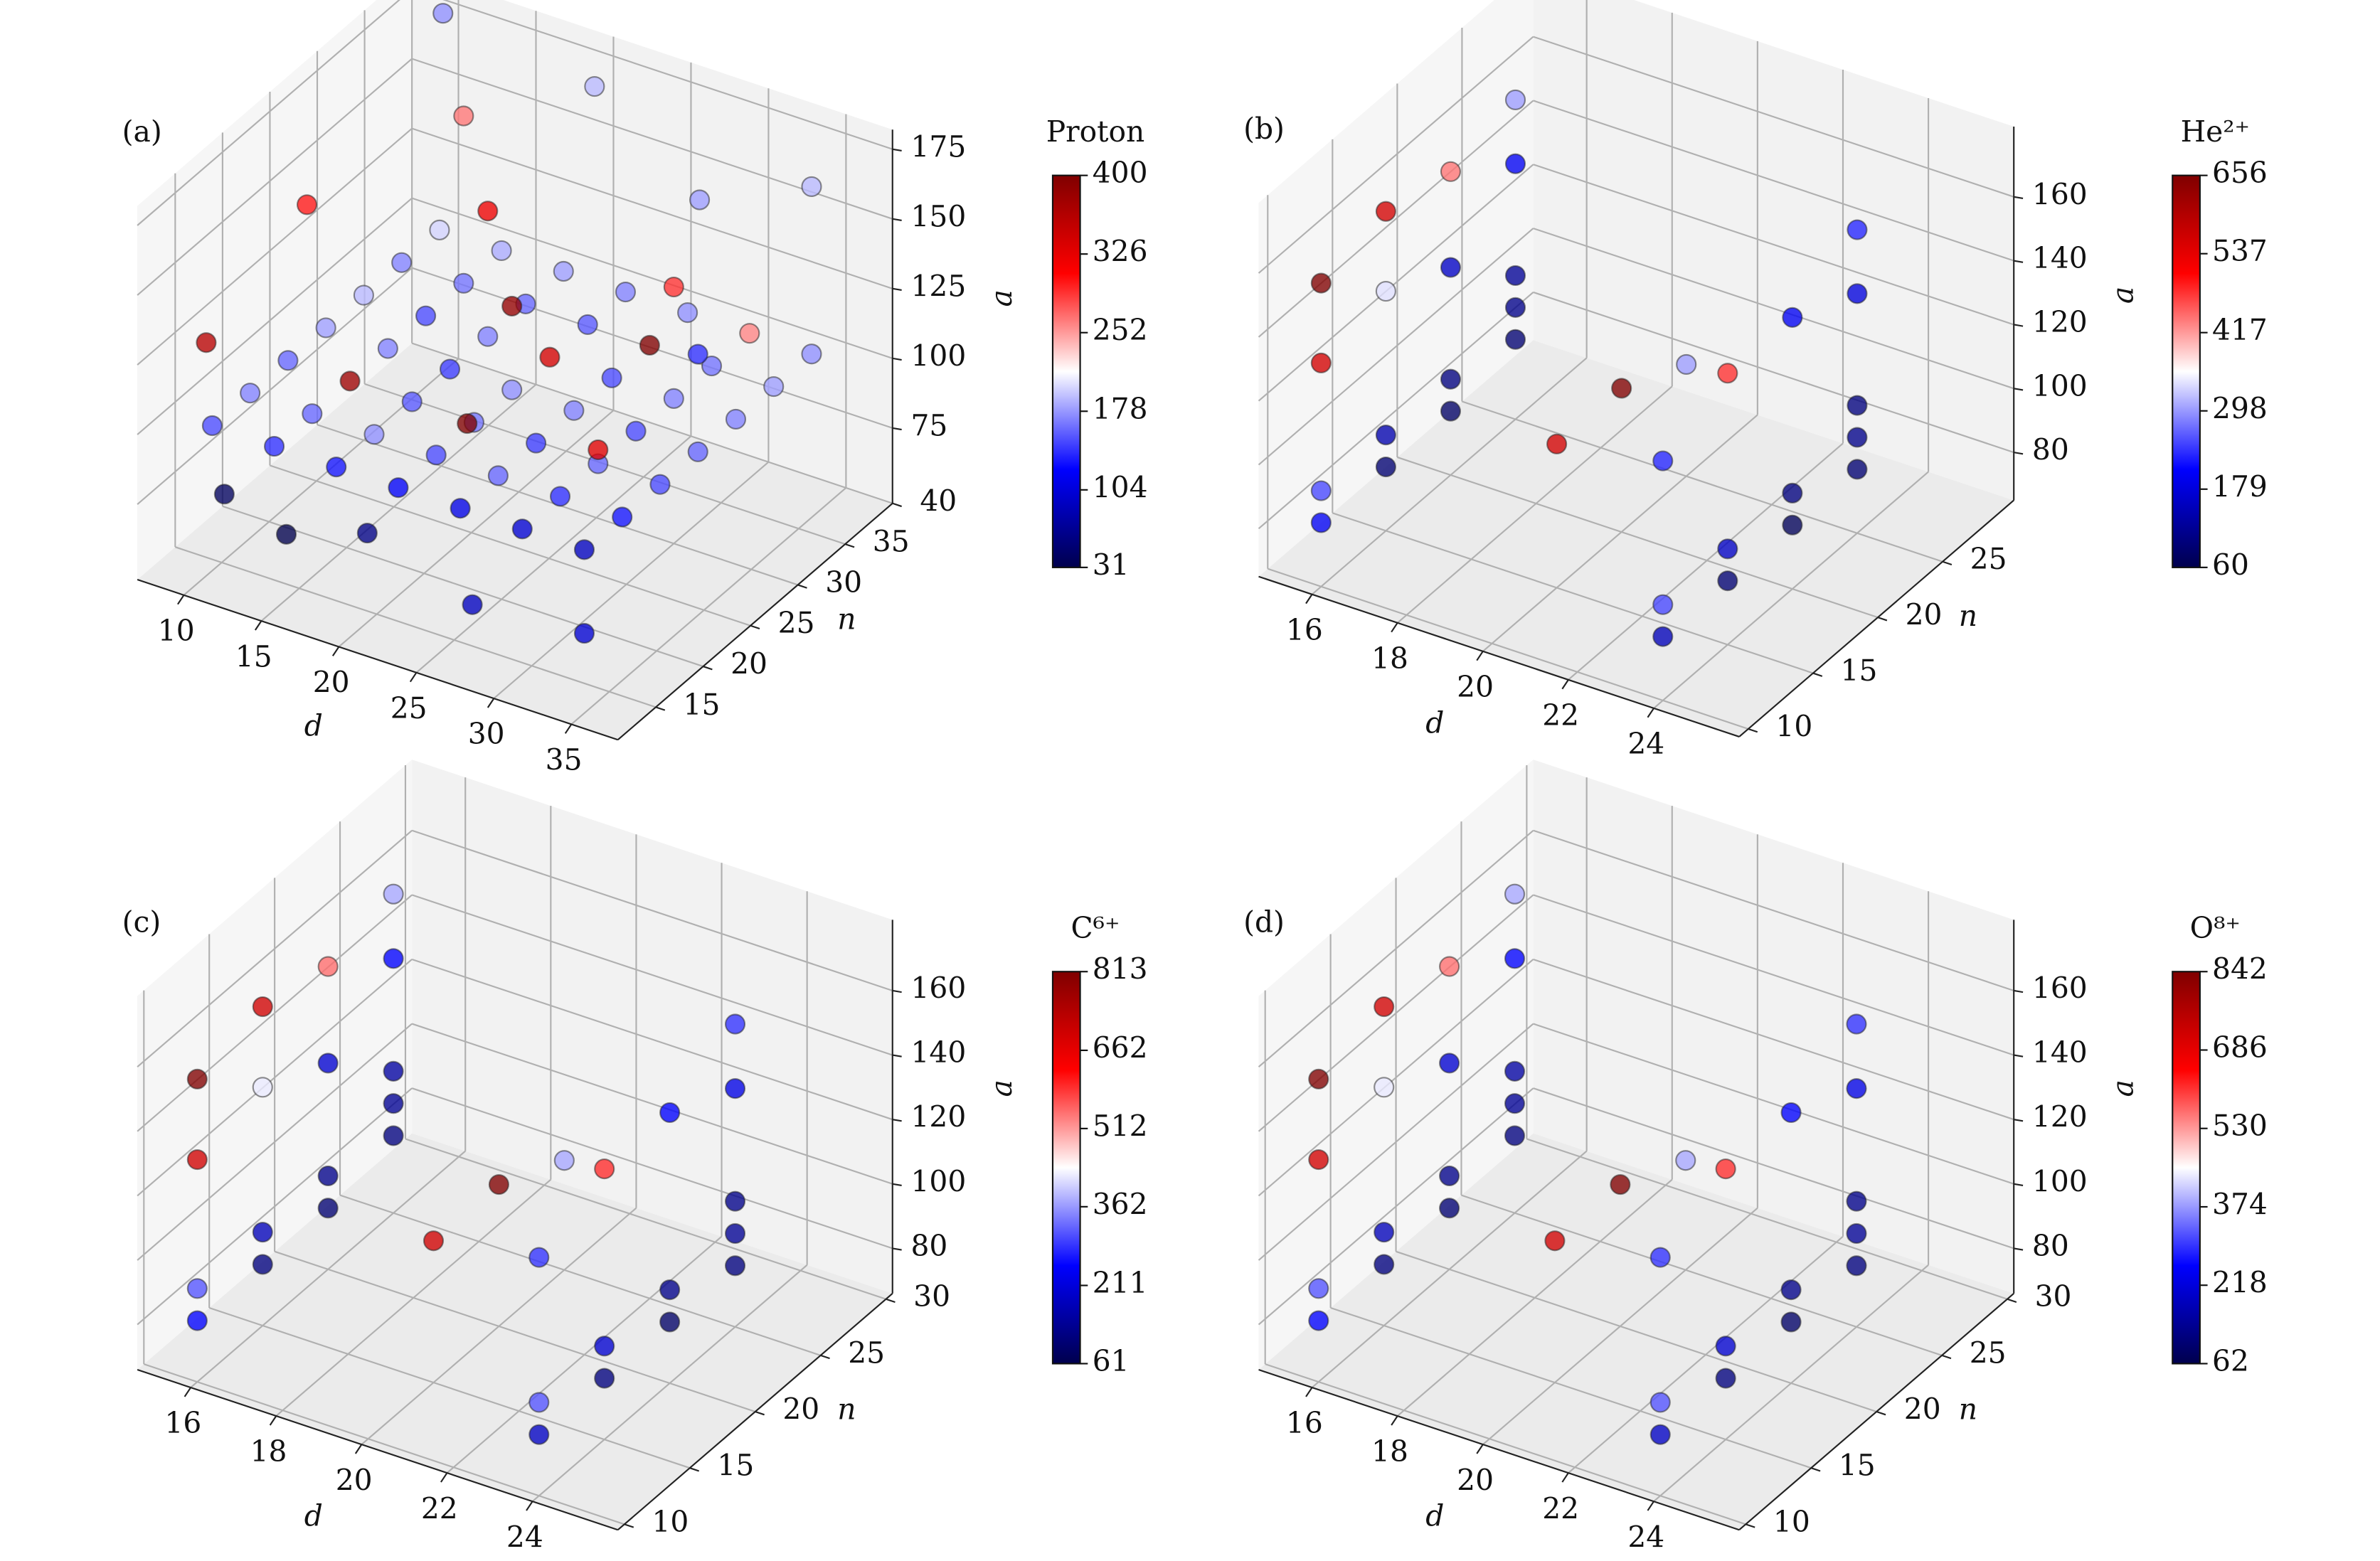  What do you see at coordinates (1304, 1423) in the screenshot?
I see `x-tick-label: 16` at bounding box center [1304, 1423].